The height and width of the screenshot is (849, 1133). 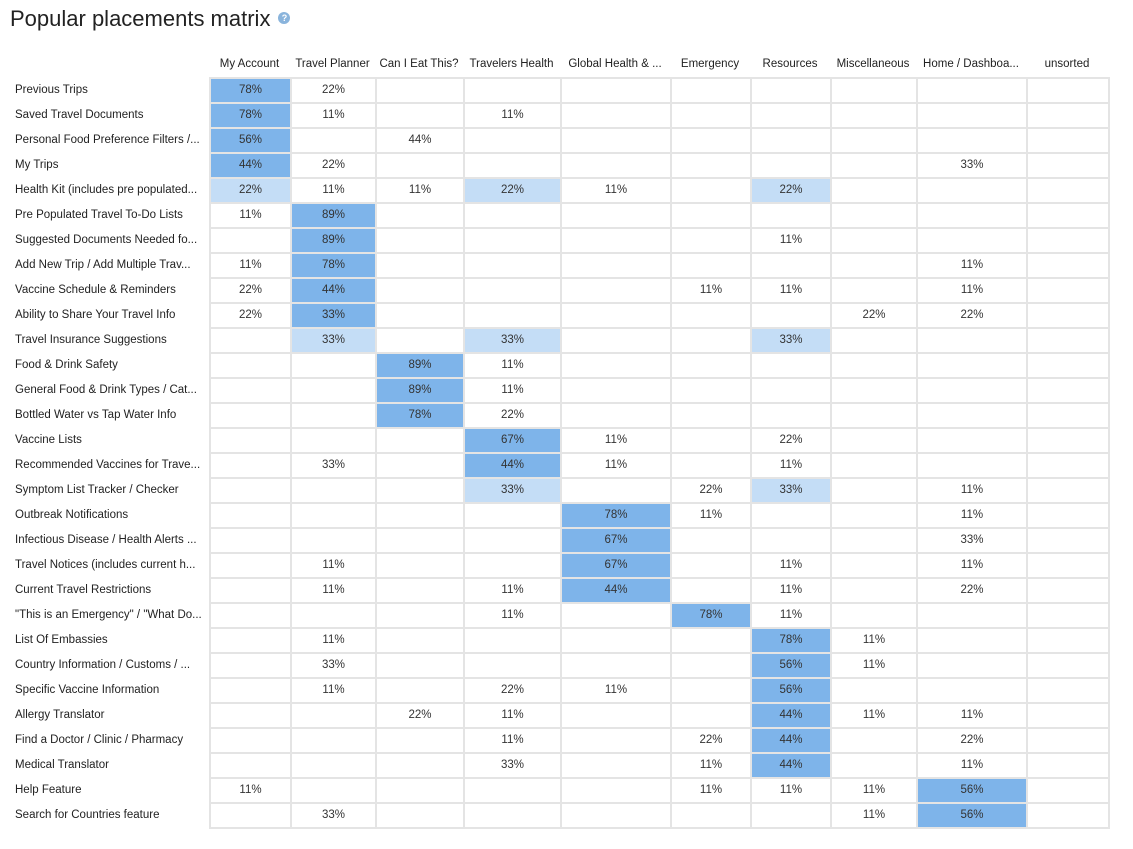 What do you see at coordinates (37, 165) in the screenshot?
I see `row-header: My Trips` at bounding box center [37, 165].